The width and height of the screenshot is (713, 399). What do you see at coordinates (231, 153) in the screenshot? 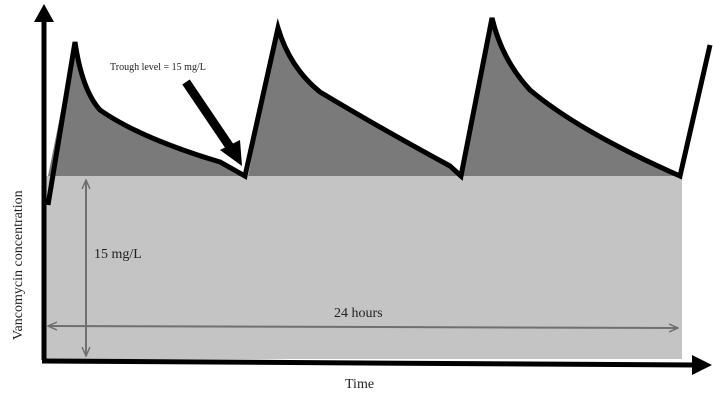
I see `trough-pointer-arrowhead` at bounding box center [231, 153].